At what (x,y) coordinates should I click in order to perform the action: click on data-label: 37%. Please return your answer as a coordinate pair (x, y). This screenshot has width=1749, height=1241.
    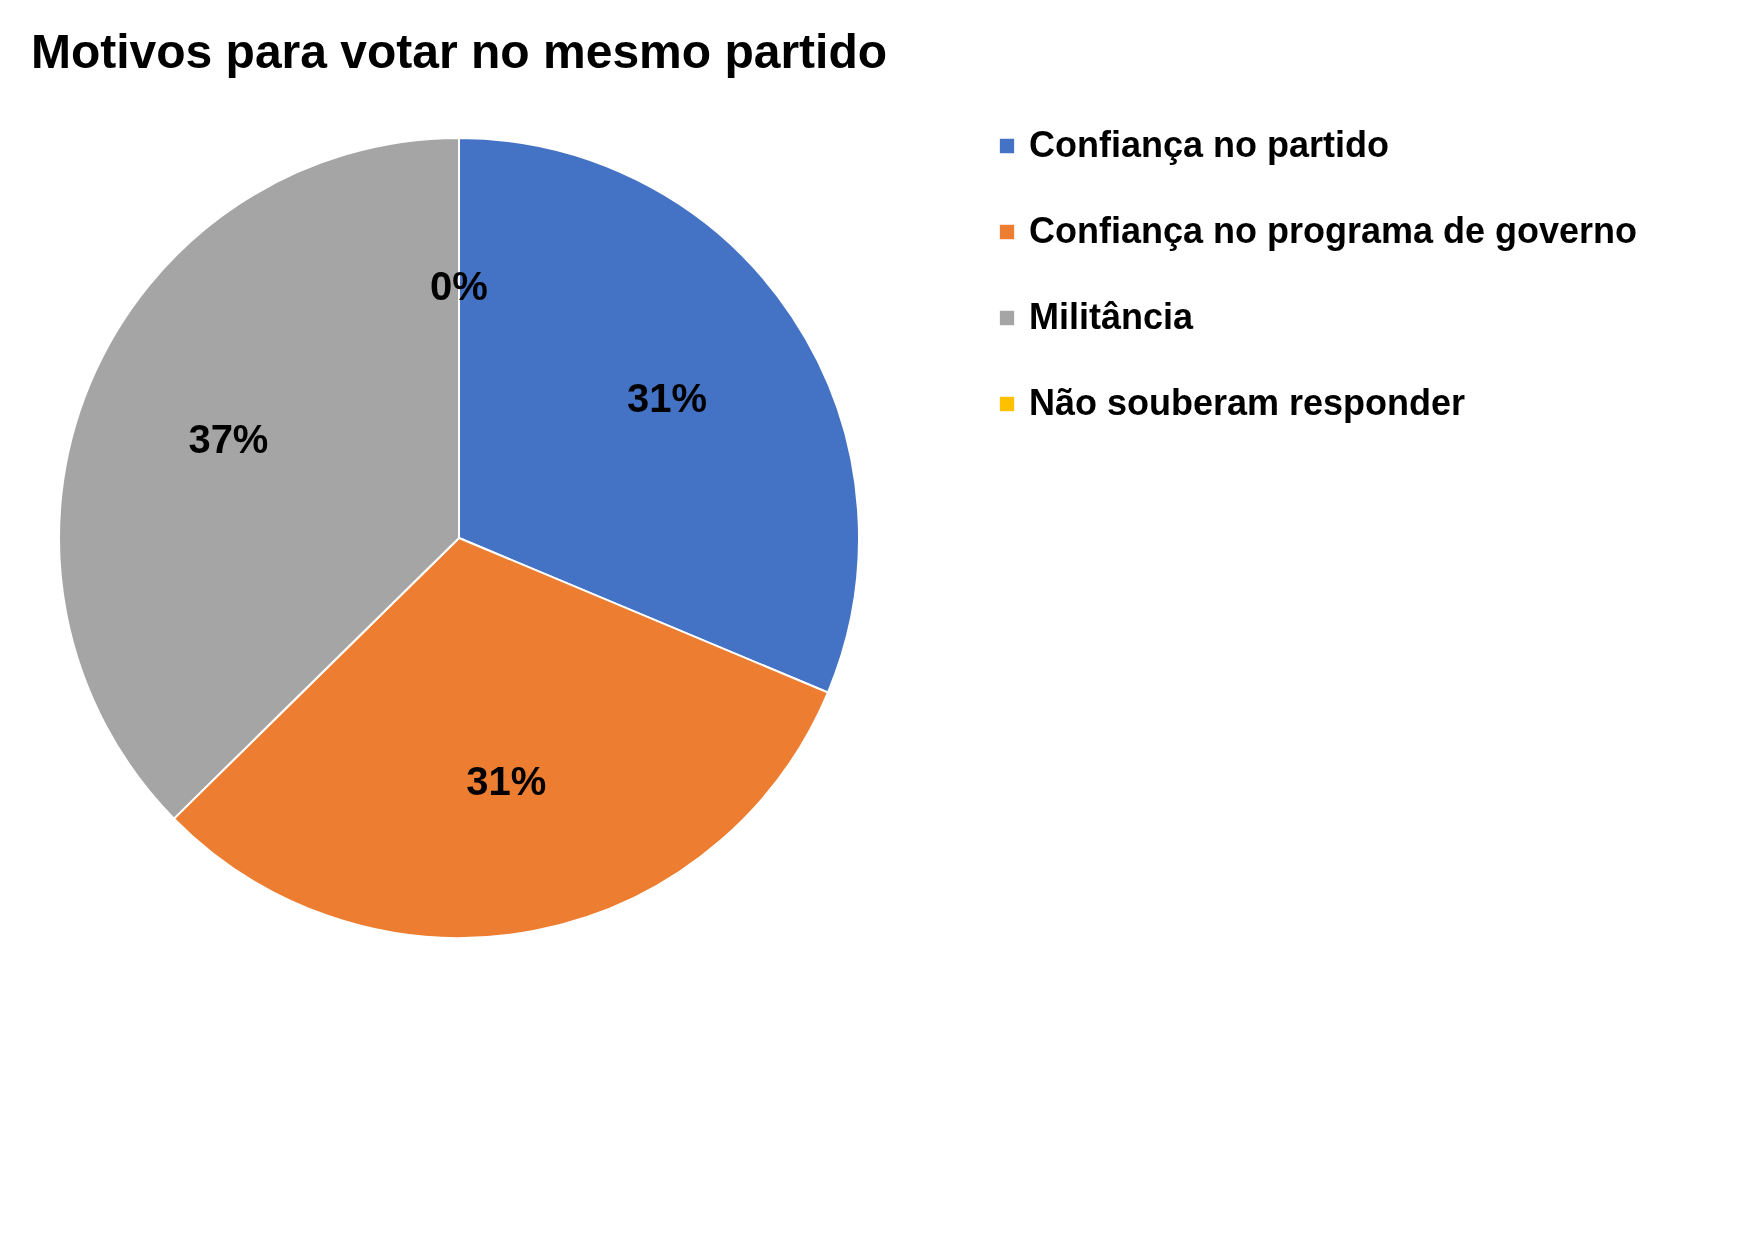
    Looking at the image, I should click on (228, 439).